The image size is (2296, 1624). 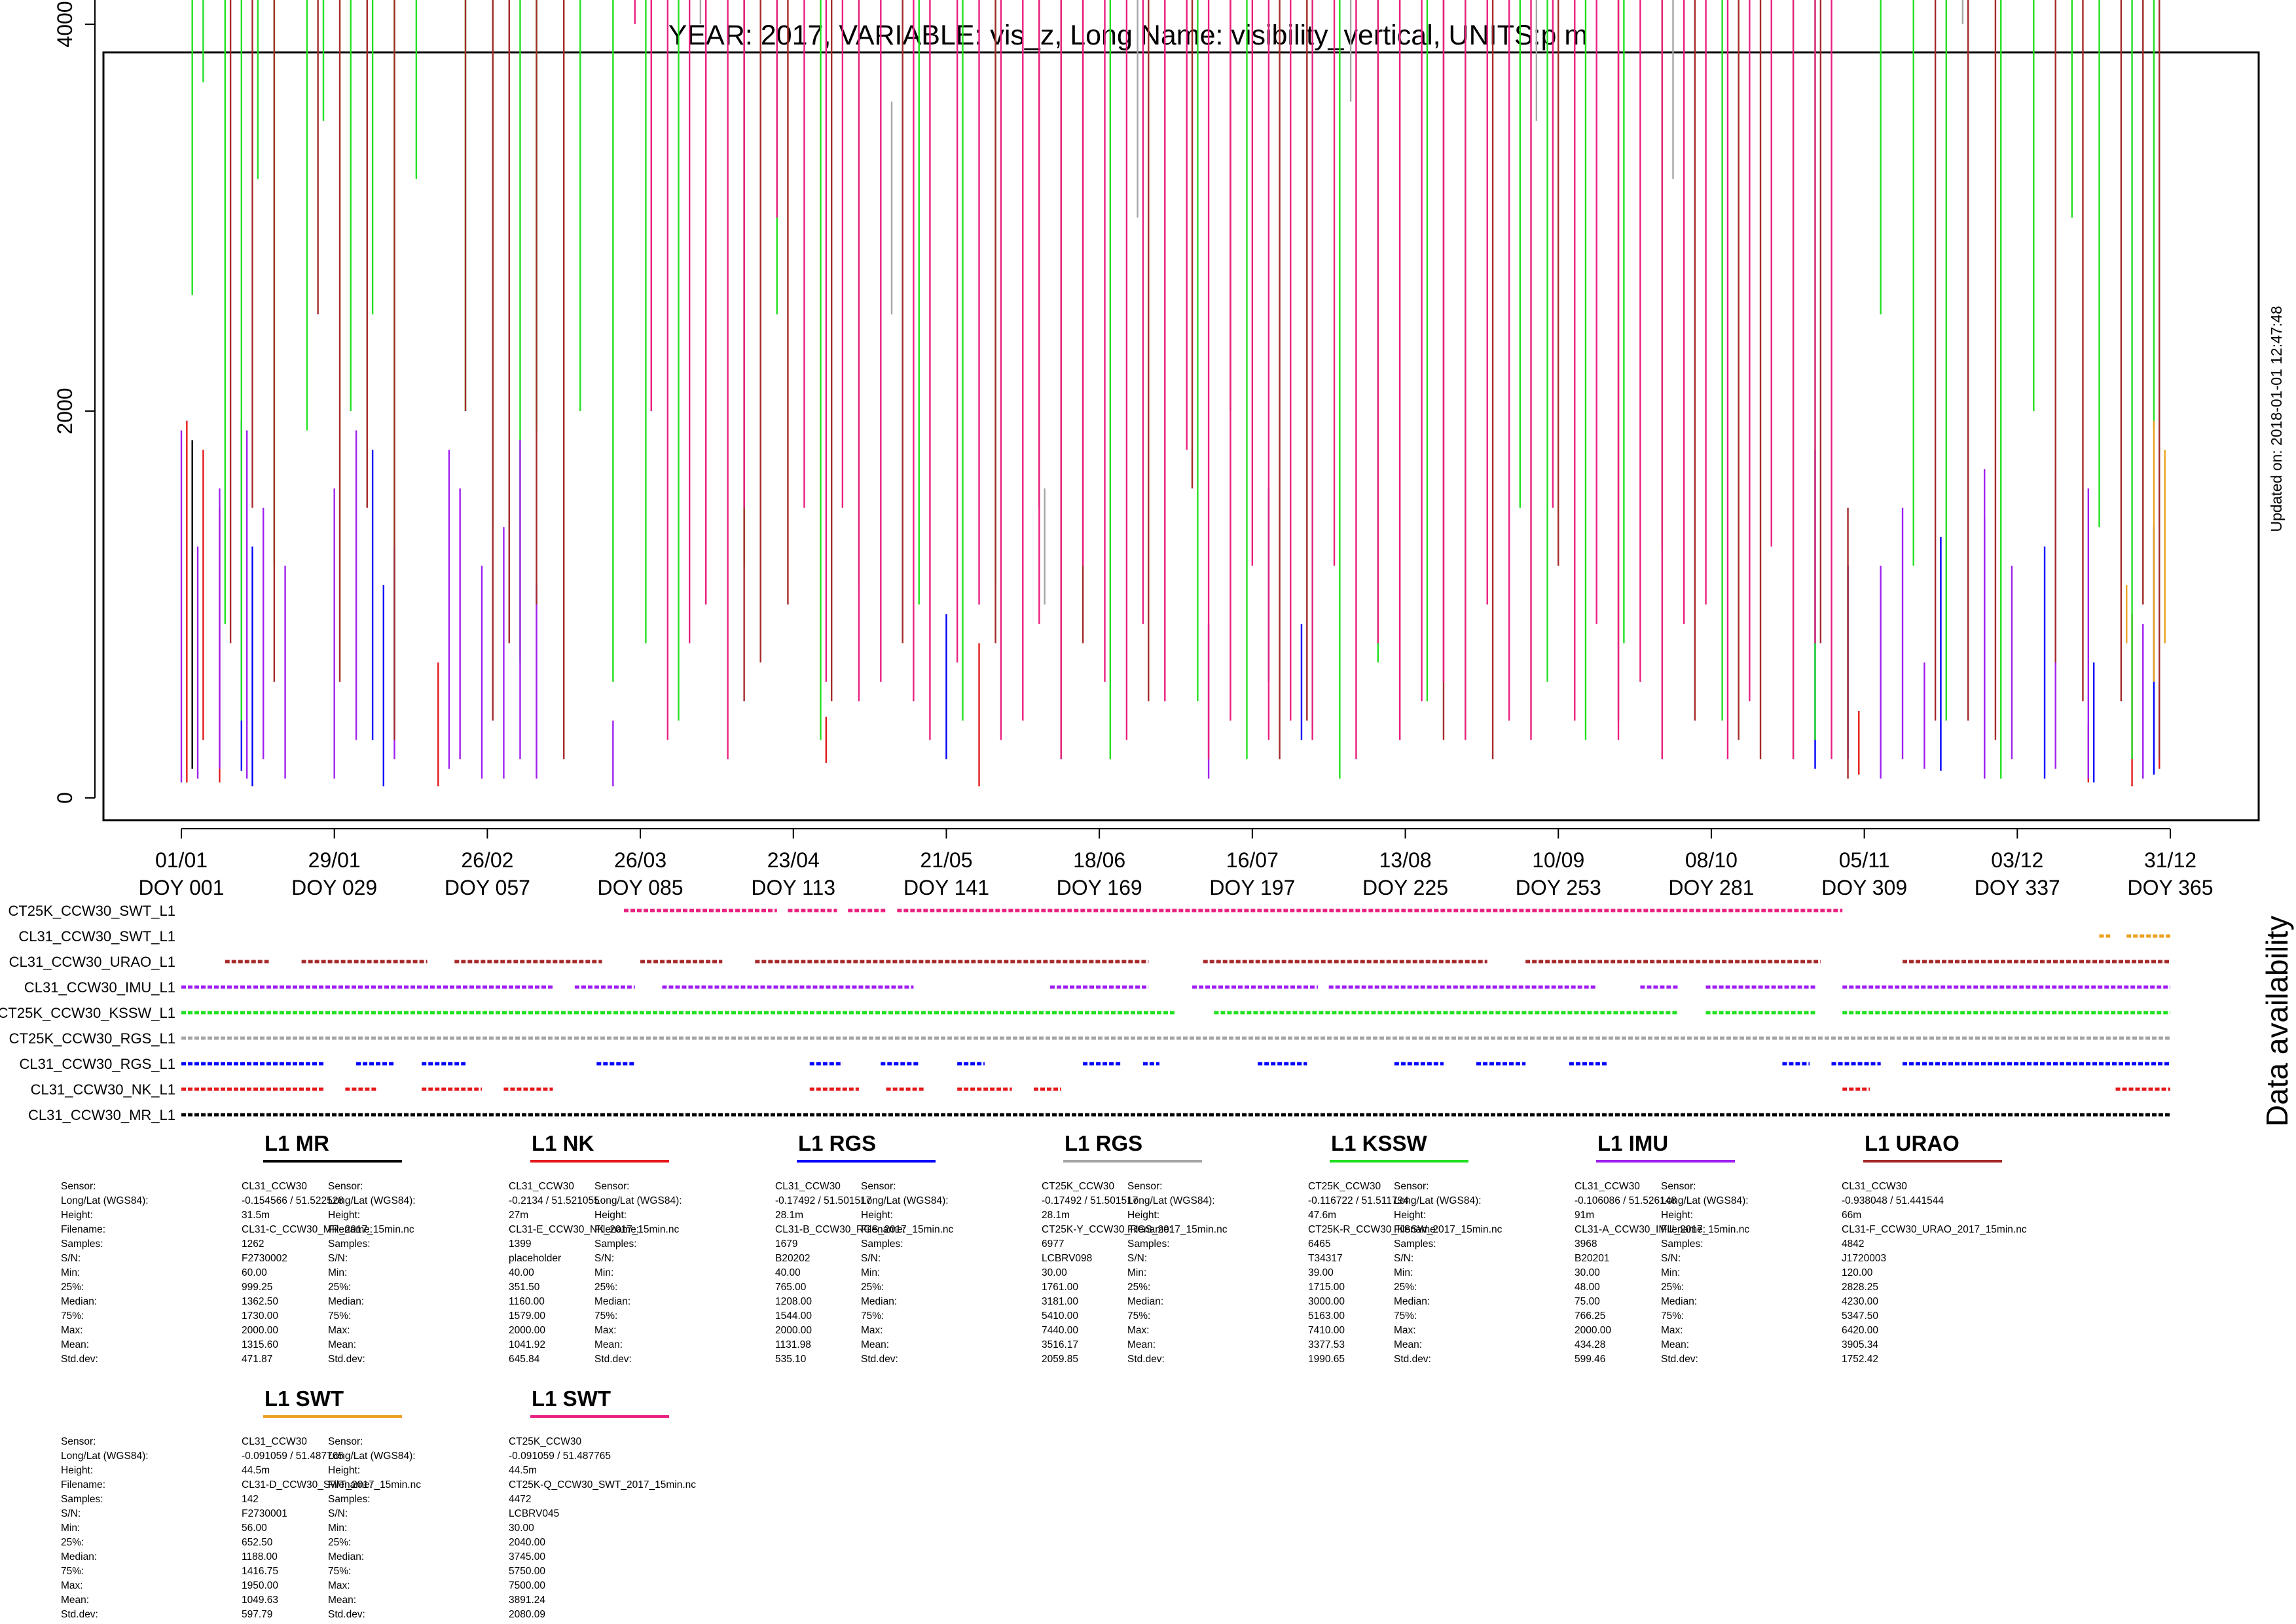 I want to click on stat-value: -0.154566 / 51.522528, so click(x=293, y=1200).